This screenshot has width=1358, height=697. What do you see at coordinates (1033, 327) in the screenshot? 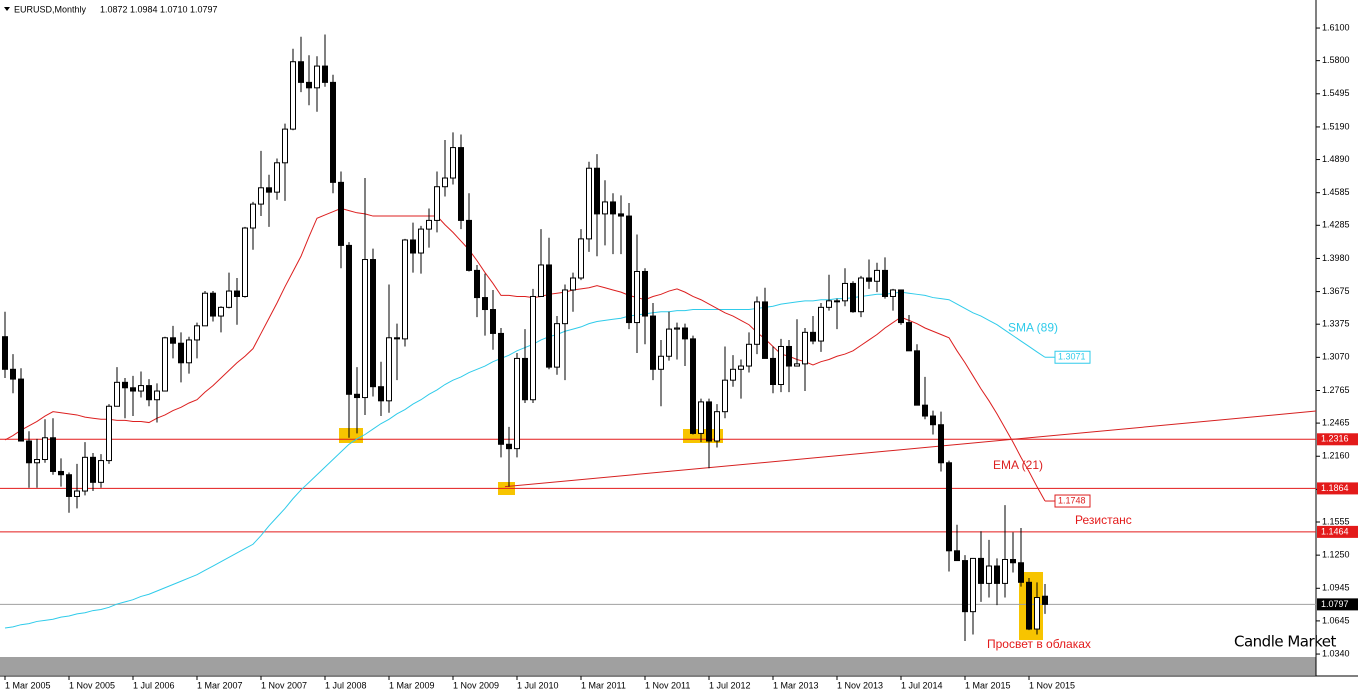
I see `ma-name: SMA (89)` at bounding box center [1033, 327].